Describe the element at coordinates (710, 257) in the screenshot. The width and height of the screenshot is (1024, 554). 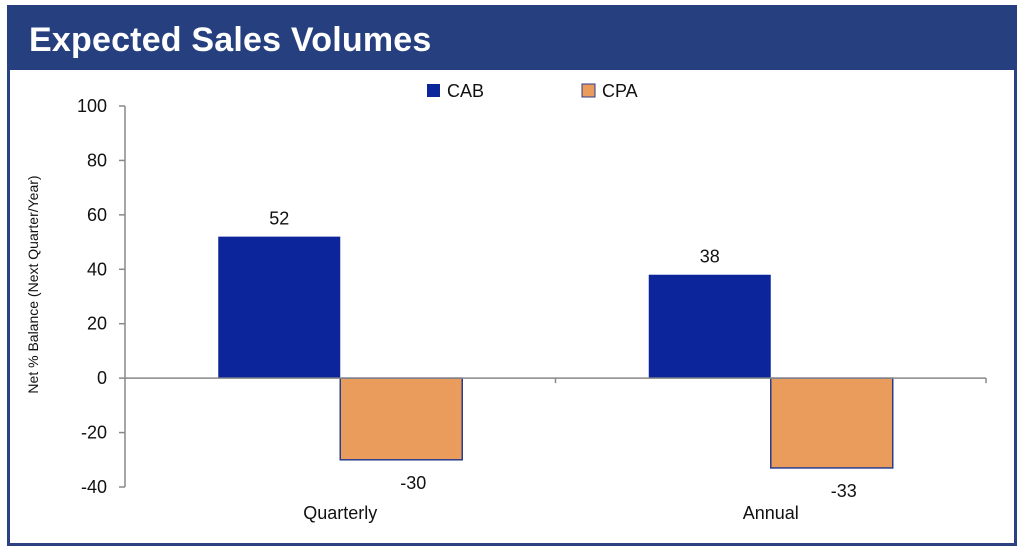
I see `data-label: 38` at that location.